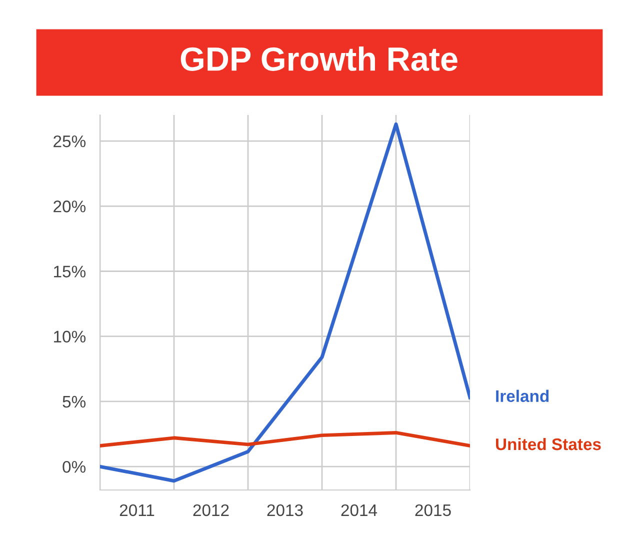 This screenshot has width=631, height=558. I want to click on series-label: United States, so click(548, 444).